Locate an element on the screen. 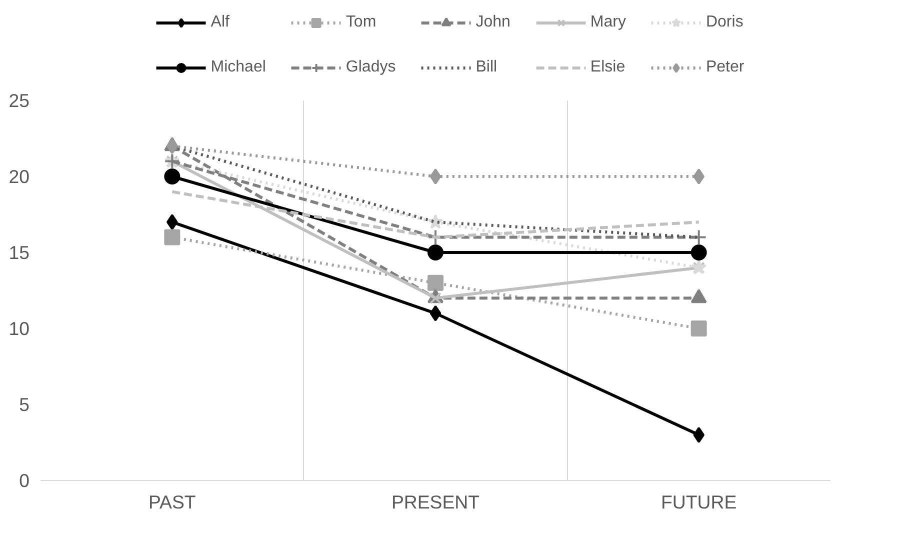 The height and width of the screenshot is (549, 901). y-tick-label: 20 is located at coordinates (19, 176).